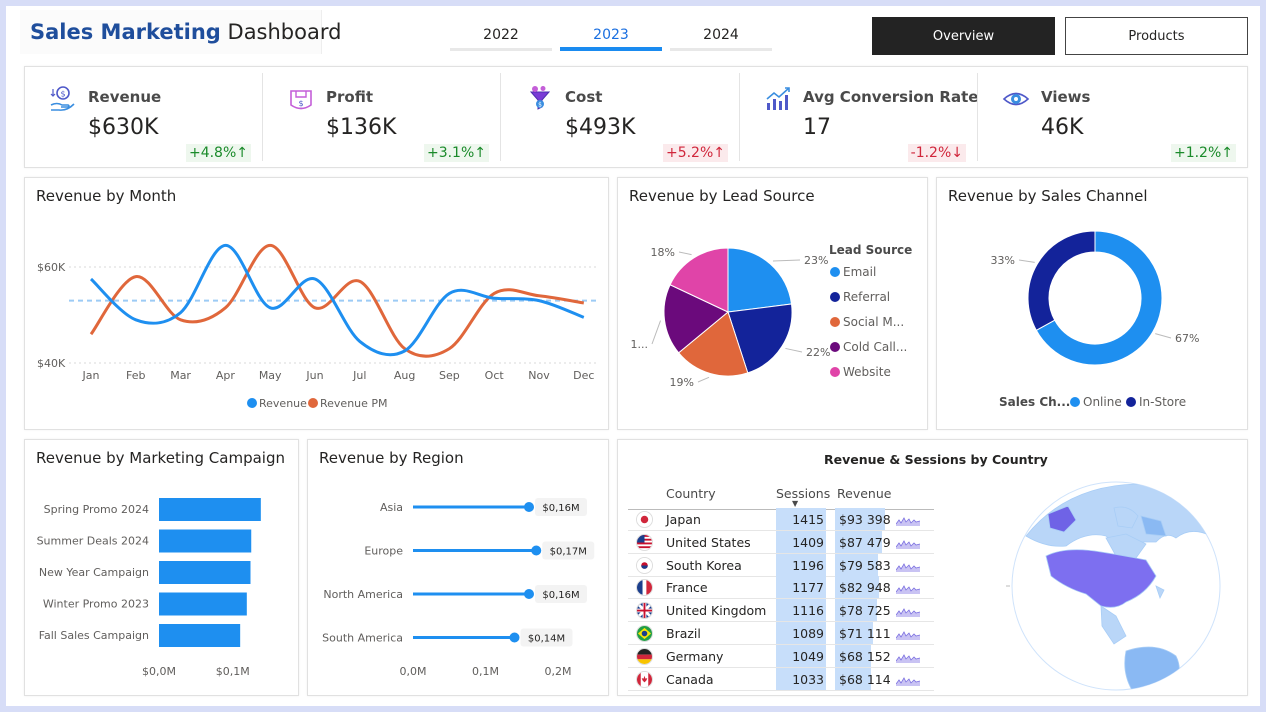  What do you see at coordinates (391, 507) in the screenshot?
I see `category-label: Asia` at bounding box center [391, 507].